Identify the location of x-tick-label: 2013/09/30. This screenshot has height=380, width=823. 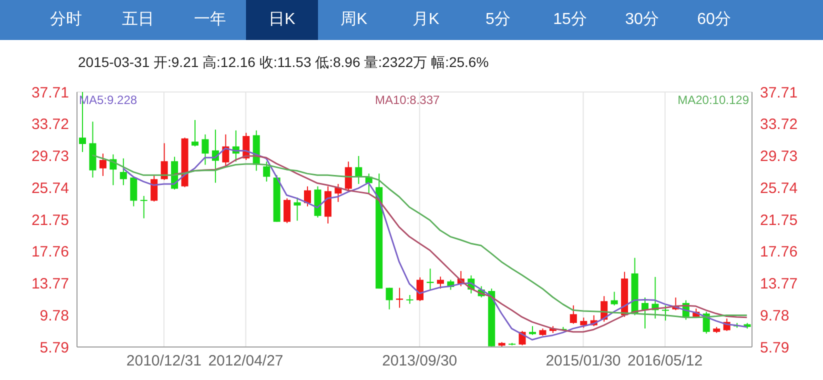
(420, 361).